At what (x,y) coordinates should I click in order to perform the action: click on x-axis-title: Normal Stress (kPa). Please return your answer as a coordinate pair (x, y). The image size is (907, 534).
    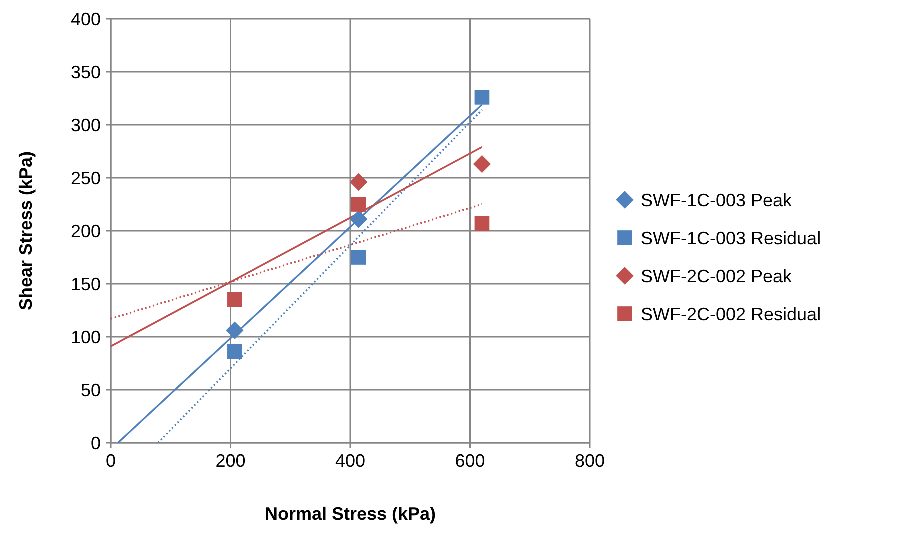
    Looking at the image, I should click on (350, 514).